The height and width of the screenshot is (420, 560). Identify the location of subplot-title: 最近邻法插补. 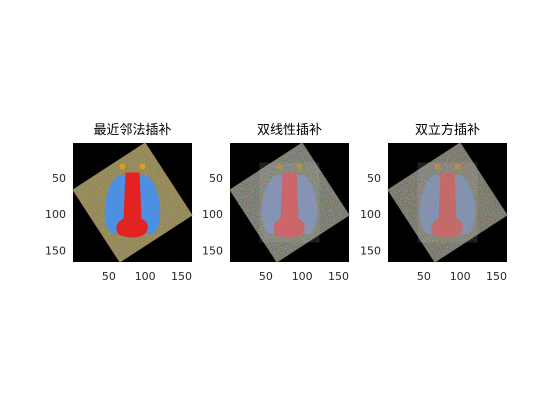
(132, 129).